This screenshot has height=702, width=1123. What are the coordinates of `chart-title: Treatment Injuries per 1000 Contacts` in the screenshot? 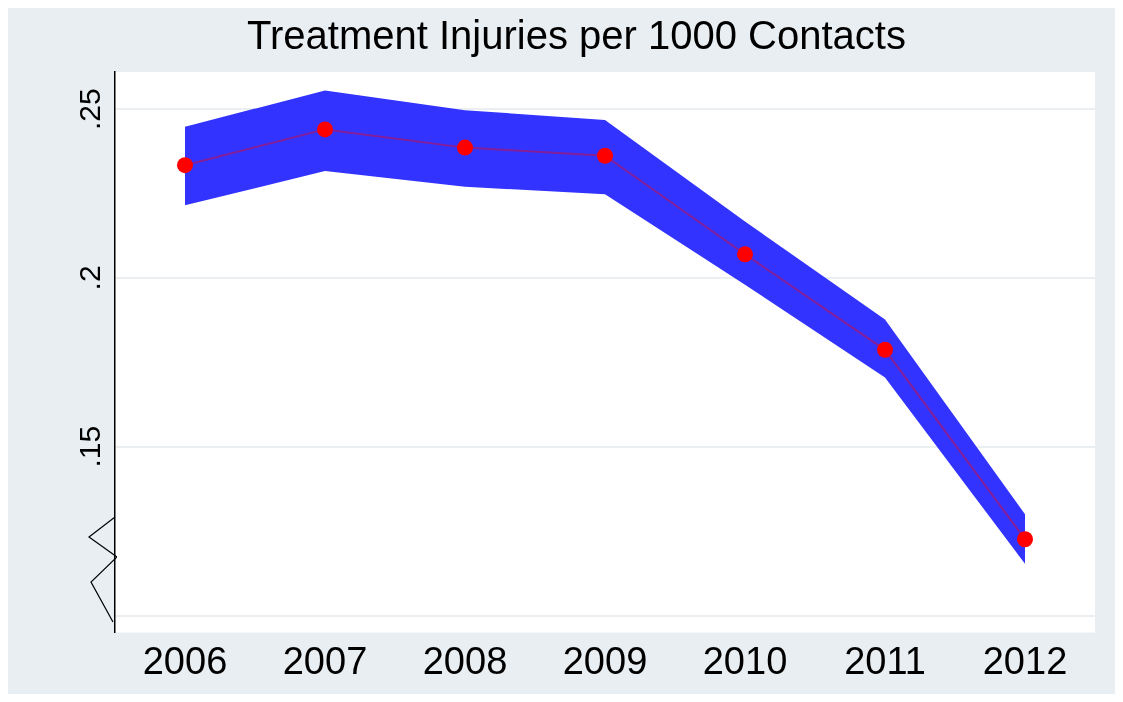 It's located at (576, 35).